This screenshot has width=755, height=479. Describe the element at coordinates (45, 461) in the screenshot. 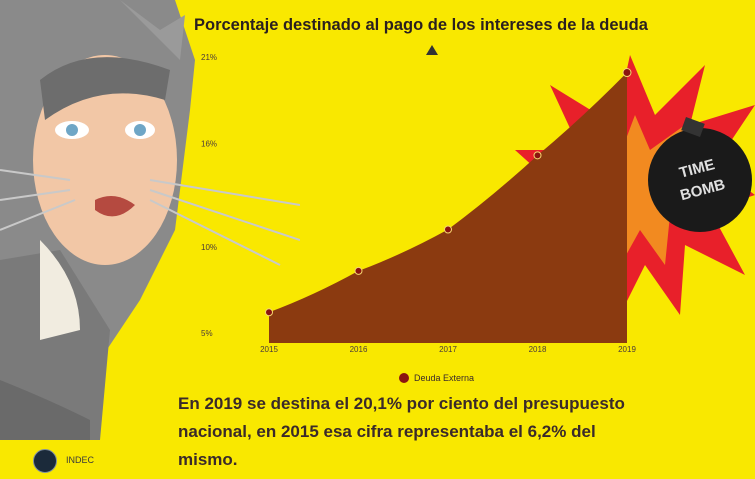

I see `source-logo-icon` at that location.